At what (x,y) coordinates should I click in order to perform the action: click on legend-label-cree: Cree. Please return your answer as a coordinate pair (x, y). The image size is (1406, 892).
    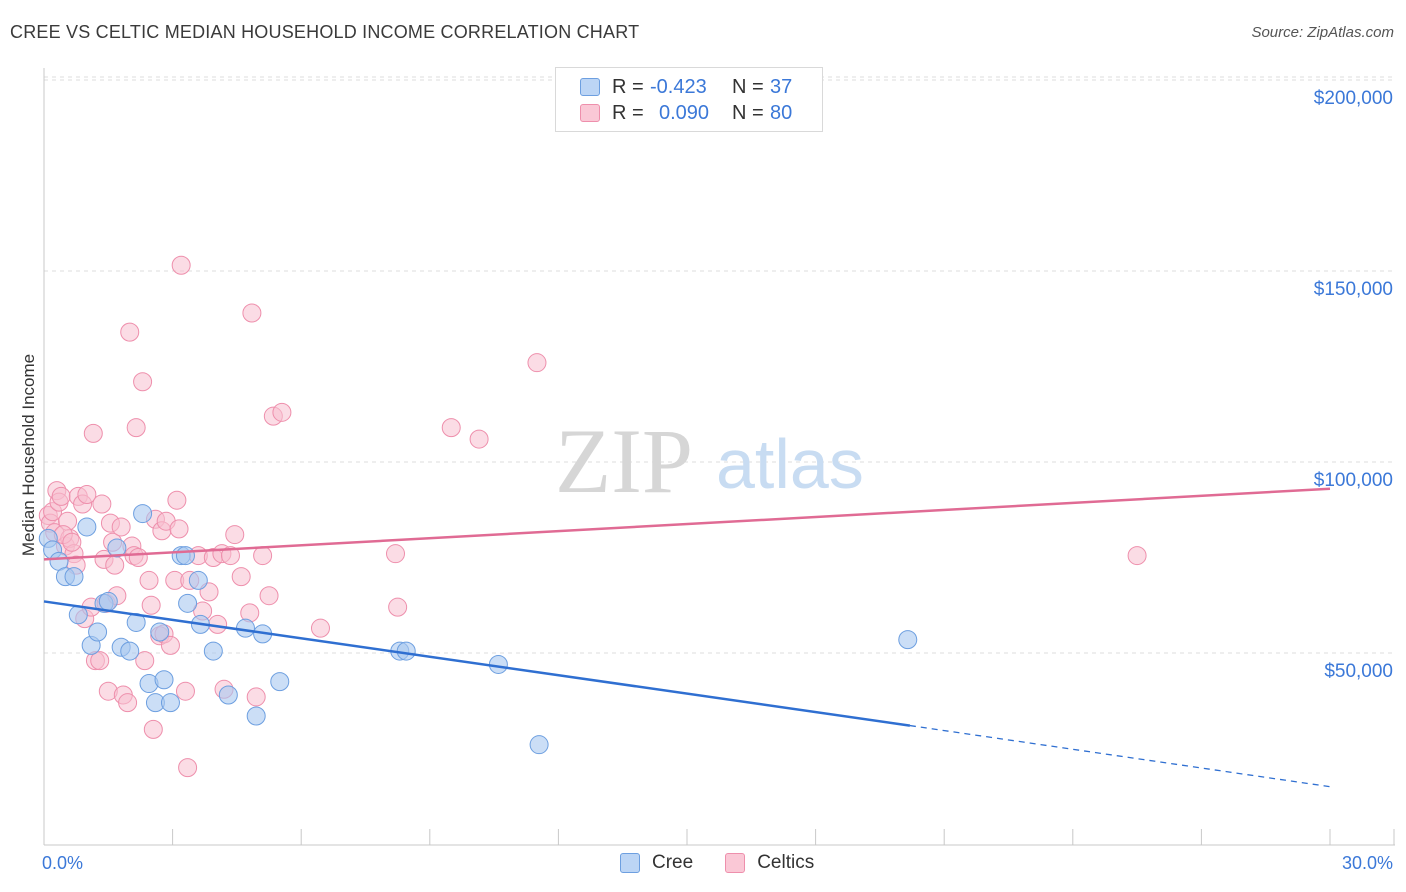
    Looking at the image, I should click on (673, 862).